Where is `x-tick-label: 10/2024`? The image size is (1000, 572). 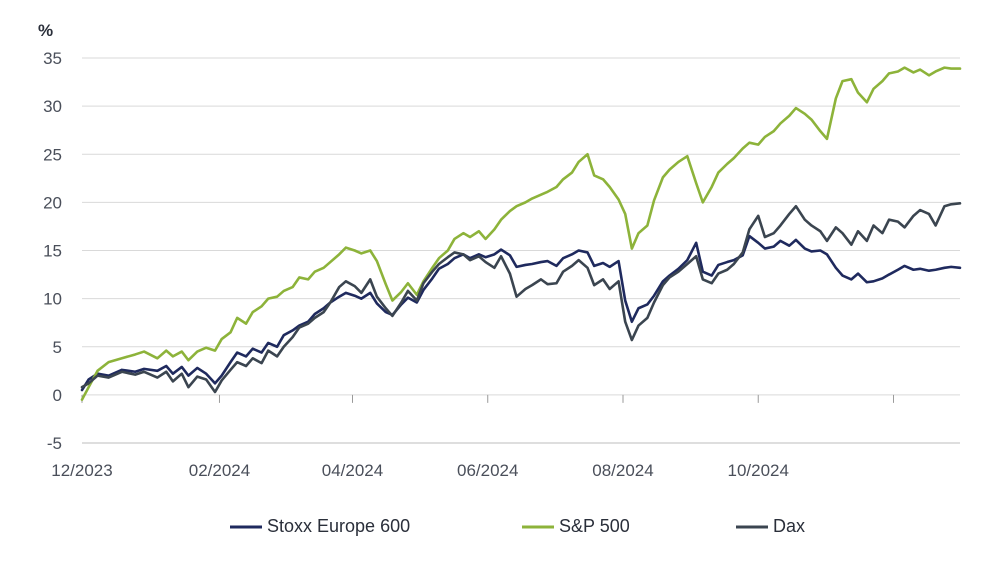
x-tick-label: 10/2024 is located at coordinates (758, 470).